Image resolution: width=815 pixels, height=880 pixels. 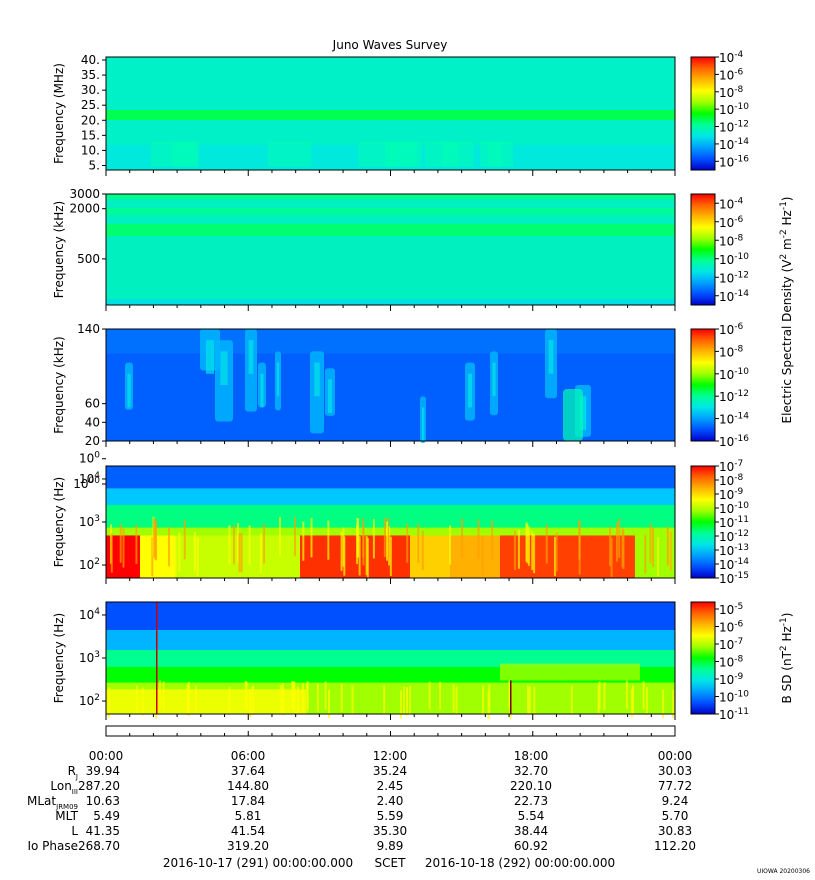 I want to click on ephemeris-value: 41.35, so click(x=103, y=831).